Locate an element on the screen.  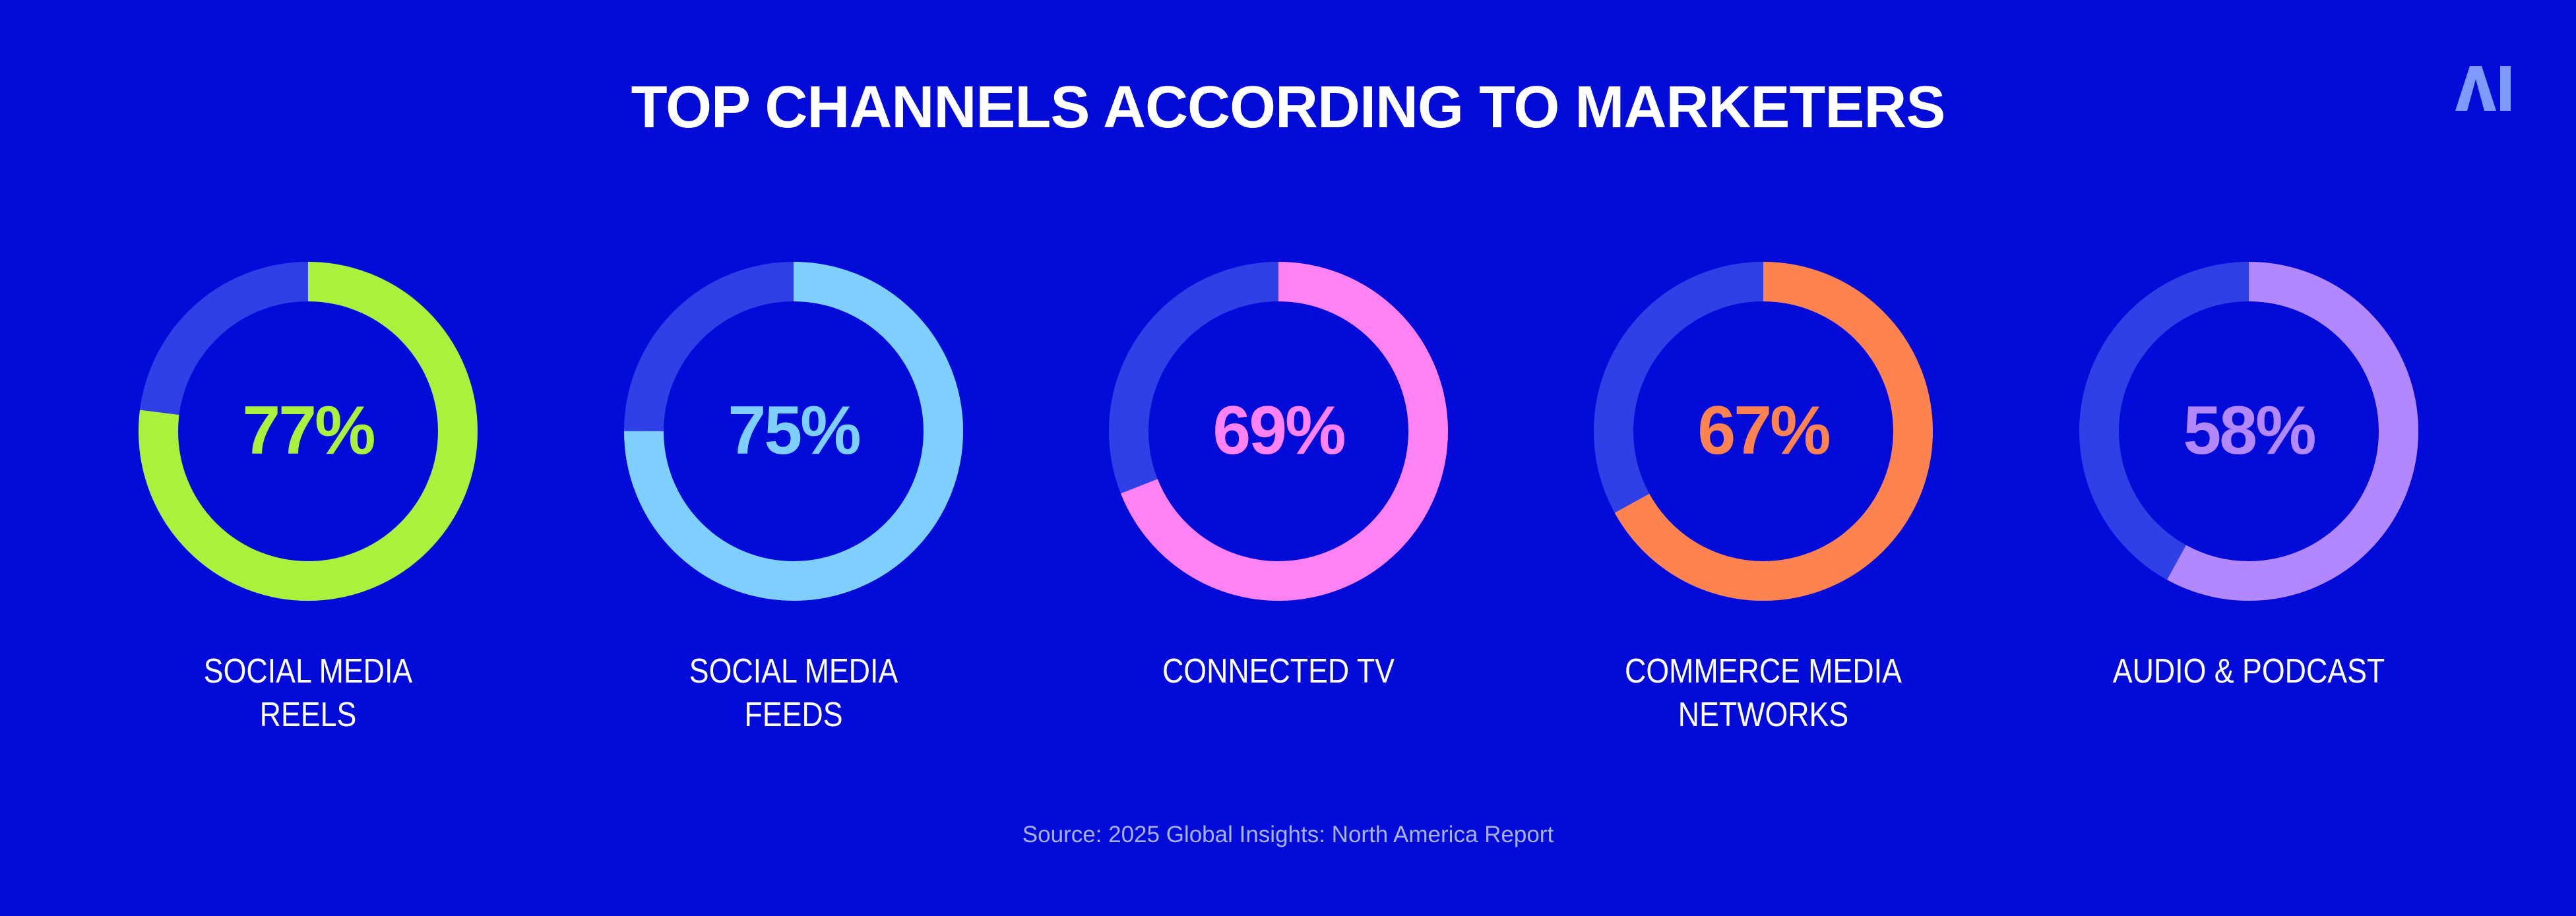
channel-label: COMMERCE MEDIA NETWORKS is located at coordinates (1763, 693).